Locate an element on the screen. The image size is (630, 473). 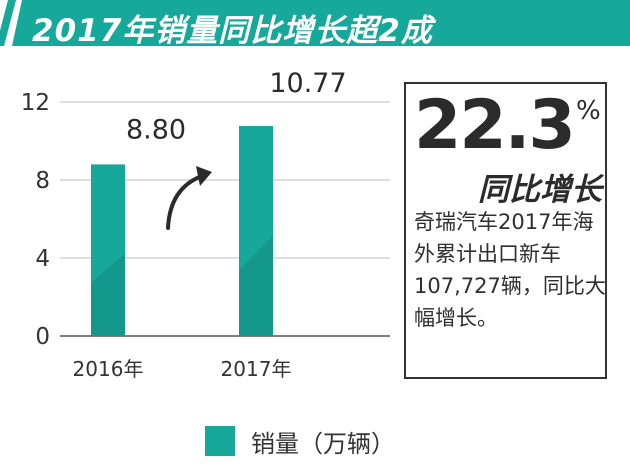
growth-number: 22.3 is located at coordinates (495, 125).